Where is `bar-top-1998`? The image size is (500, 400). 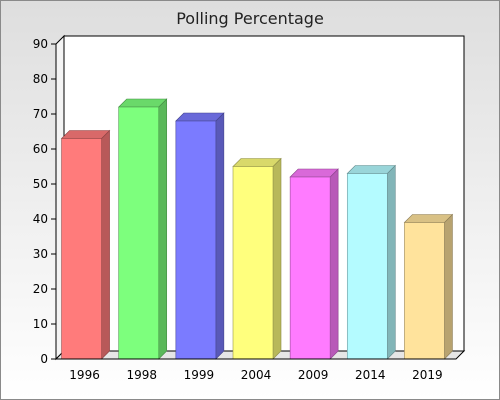 bar-top-1998 is located at coordinates (142, 103).